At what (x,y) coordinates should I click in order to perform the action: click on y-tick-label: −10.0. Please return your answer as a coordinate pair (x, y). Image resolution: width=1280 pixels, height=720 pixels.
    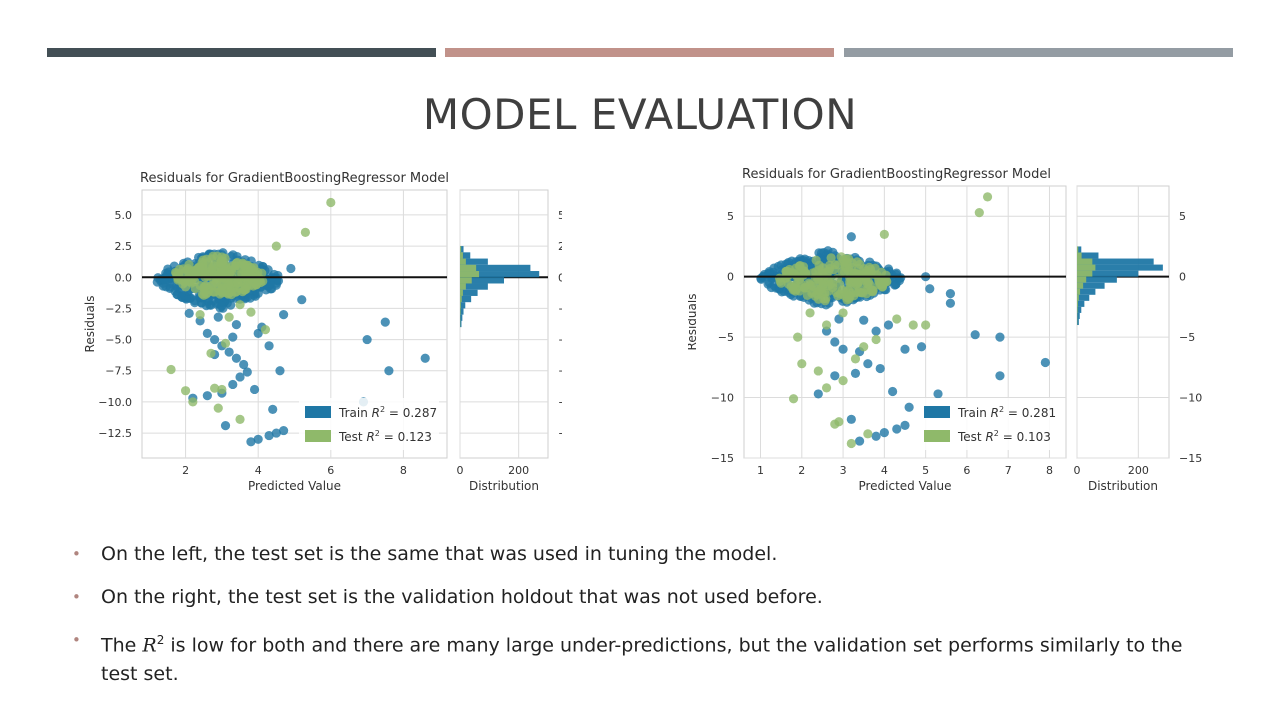
    Looking at the image, I should click on (115, 402).